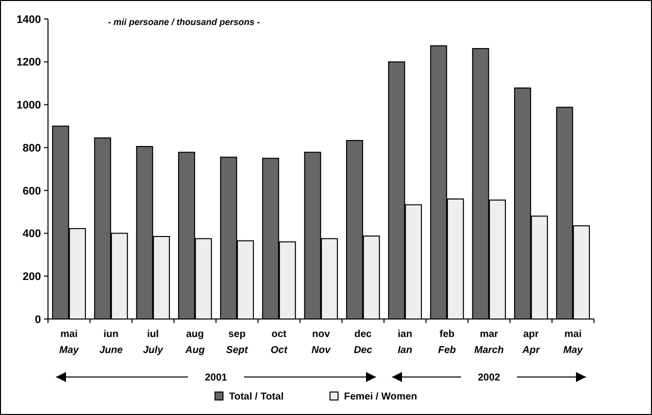 The image size is (652, 415). I want to click on y-tick-label: 0, so click(37, 320).